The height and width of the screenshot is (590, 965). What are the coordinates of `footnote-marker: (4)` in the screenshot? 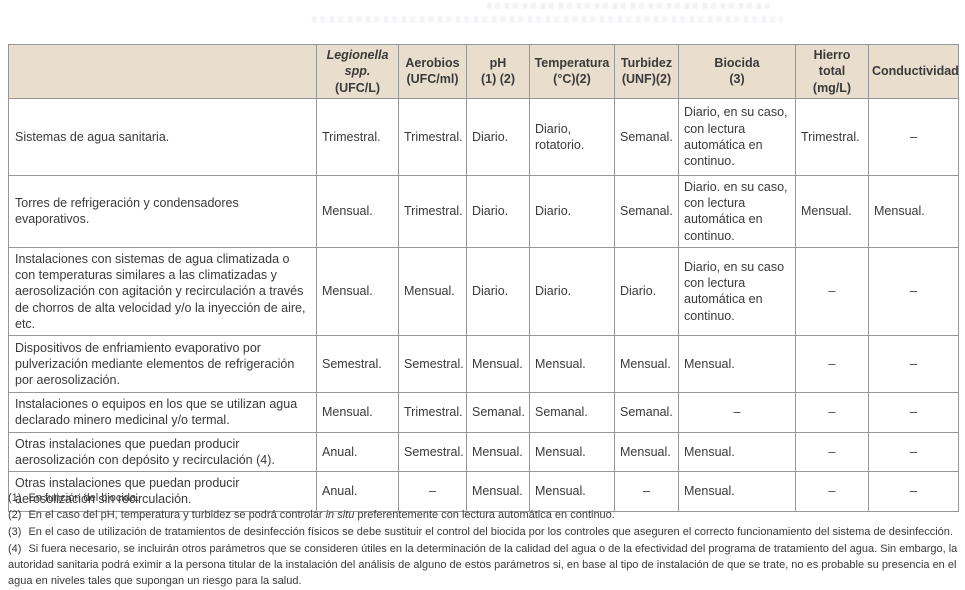 It's located at (15, 549).